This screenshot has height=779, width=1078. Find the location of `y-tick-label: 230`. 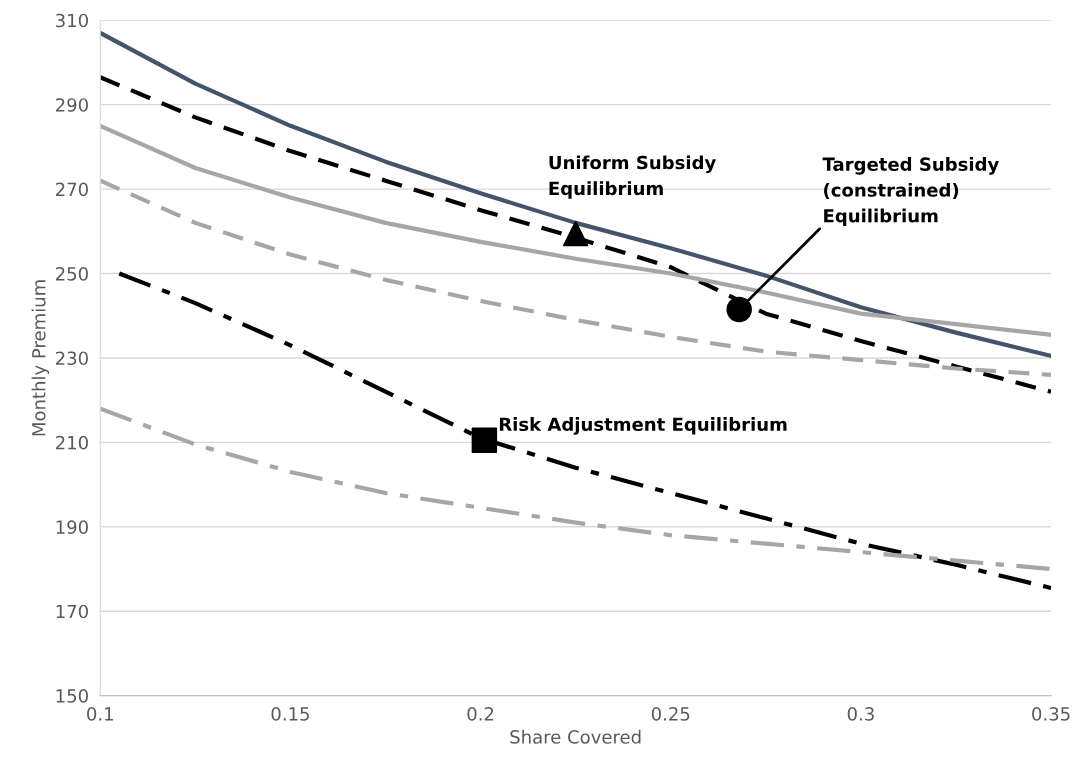

y-tick-label: 230 is located at coordinates (72, 358).